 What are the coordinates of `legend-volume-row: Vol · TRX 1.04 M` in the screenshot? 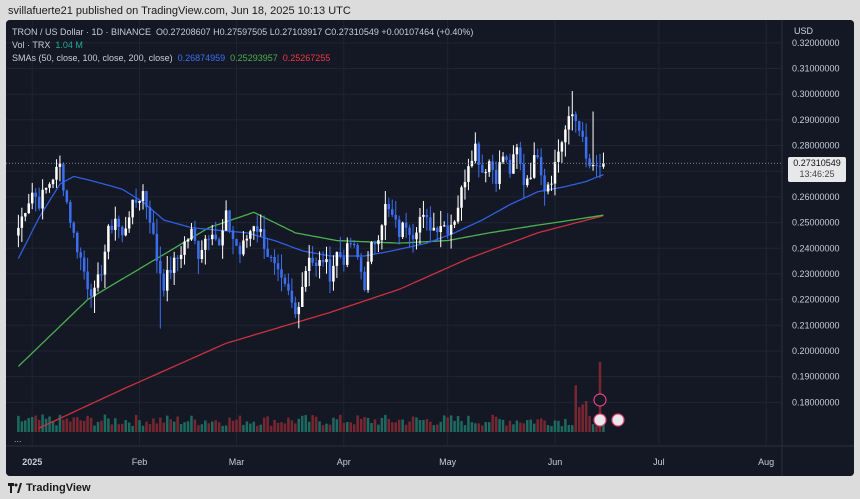 It's located at (242, 45).